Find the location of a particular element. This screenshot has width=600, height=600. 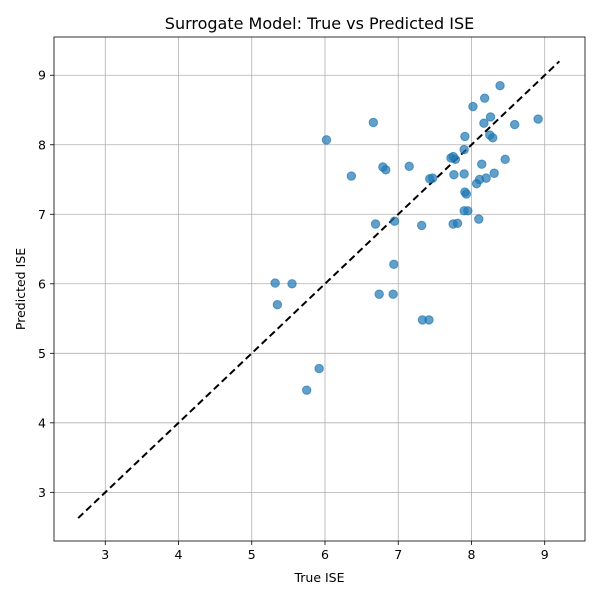

y-tick-label: 4 is located at coordinates (42, 422).